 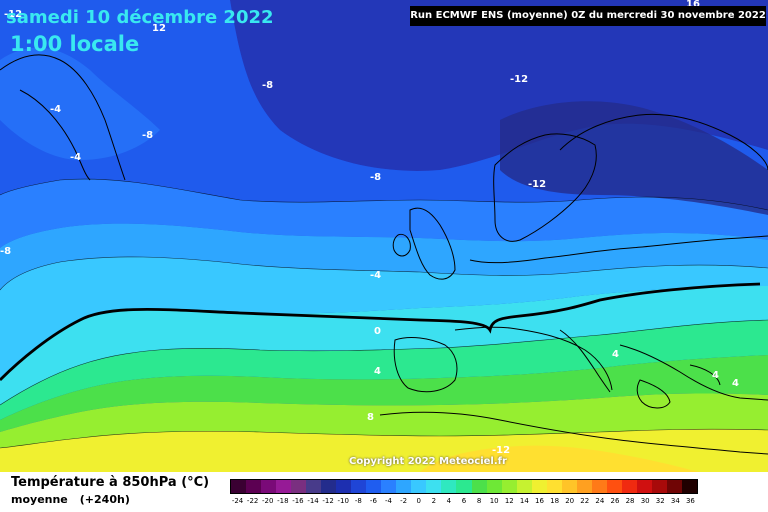 What do you see at coordinates (560, 458) in the screenshot?
I see `band-14-plus` at bounding box center [560, 458].